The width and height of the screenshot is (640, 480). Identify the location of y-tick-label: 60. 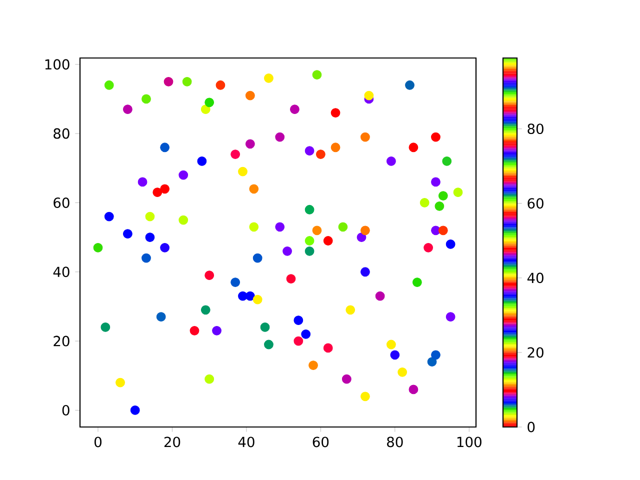
(62, 202).